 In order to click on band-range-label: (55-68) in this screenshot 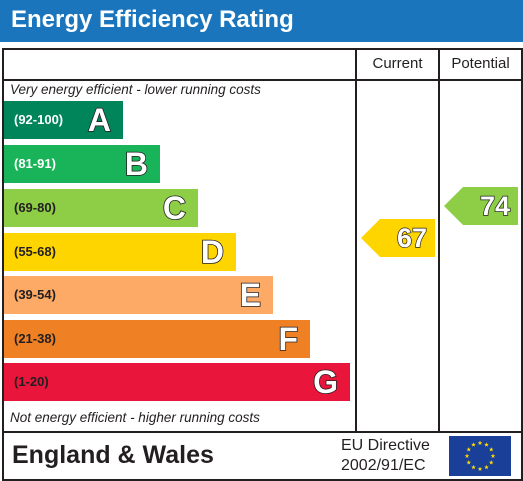, I will do `click(35, 251)`.